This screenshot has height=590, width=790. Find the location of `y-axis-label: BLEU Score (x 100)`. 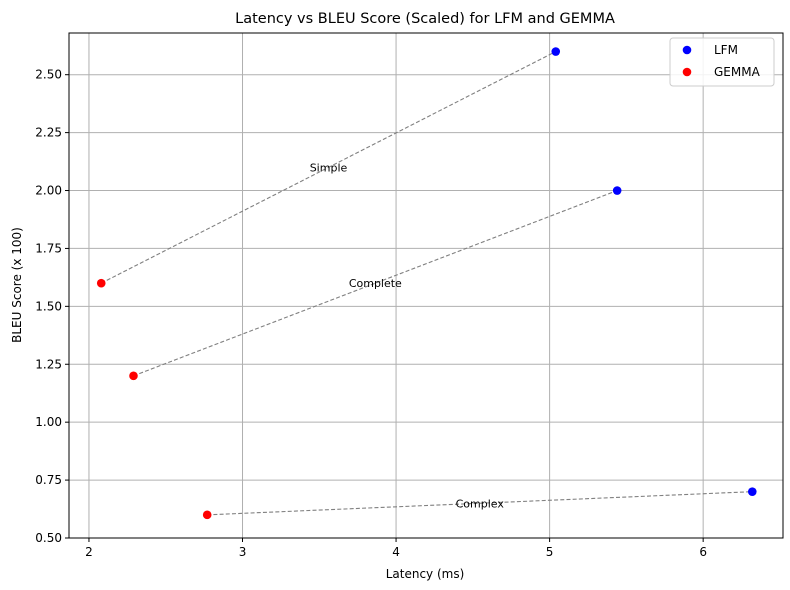

y-axis-label: BLEU Score (x 100) is located at coordinates (17, 285).